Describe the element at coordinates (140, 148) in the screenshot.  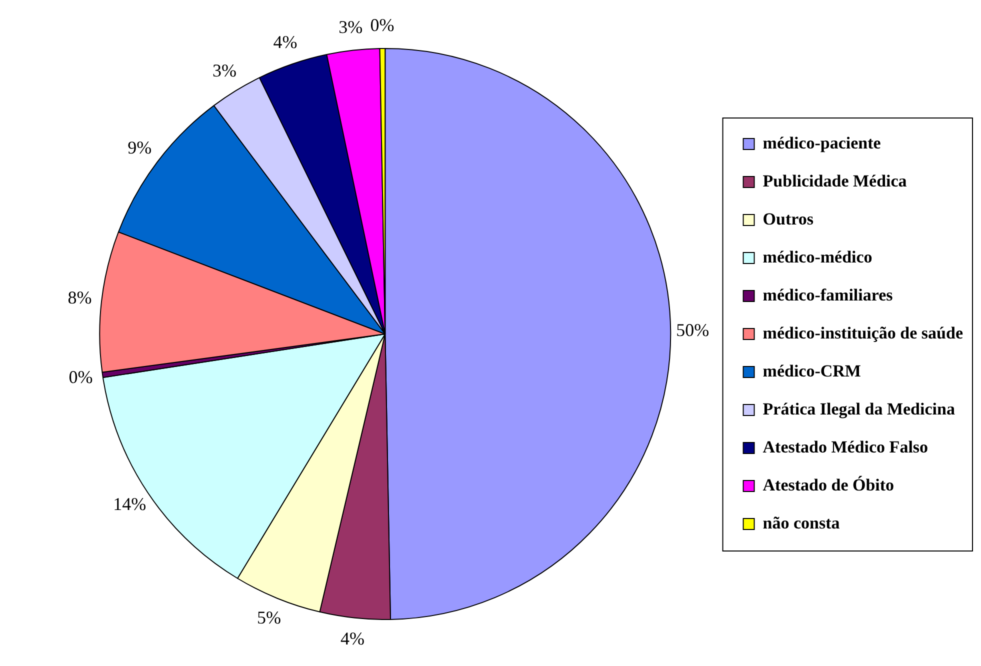
I see `data-label: 9%` at that location.